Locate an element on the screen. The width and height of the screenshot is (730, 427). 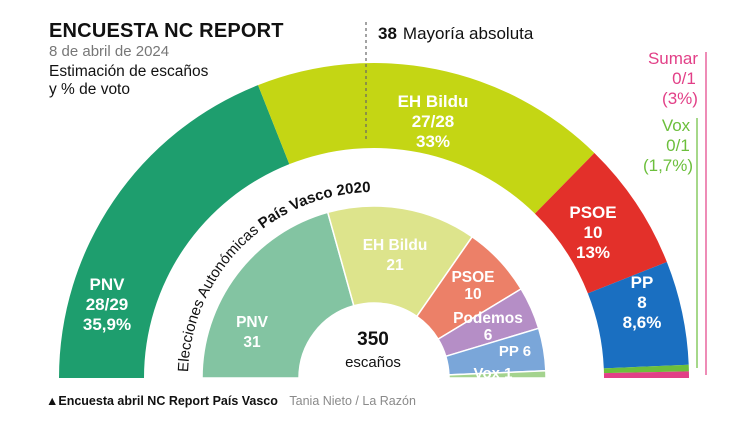
footer-source: ▲Encuesta abril NC Report País Vasco is located at coordinates (162, 401).